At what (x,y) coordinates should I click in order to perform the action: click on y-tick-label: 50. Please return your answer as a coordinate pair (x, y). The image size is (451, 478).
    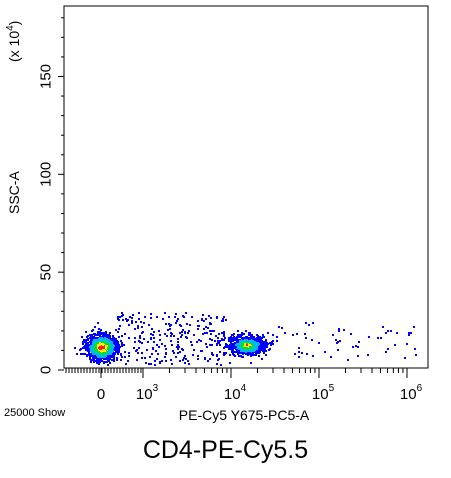
    Looking at the image, I should click on (46, 272).